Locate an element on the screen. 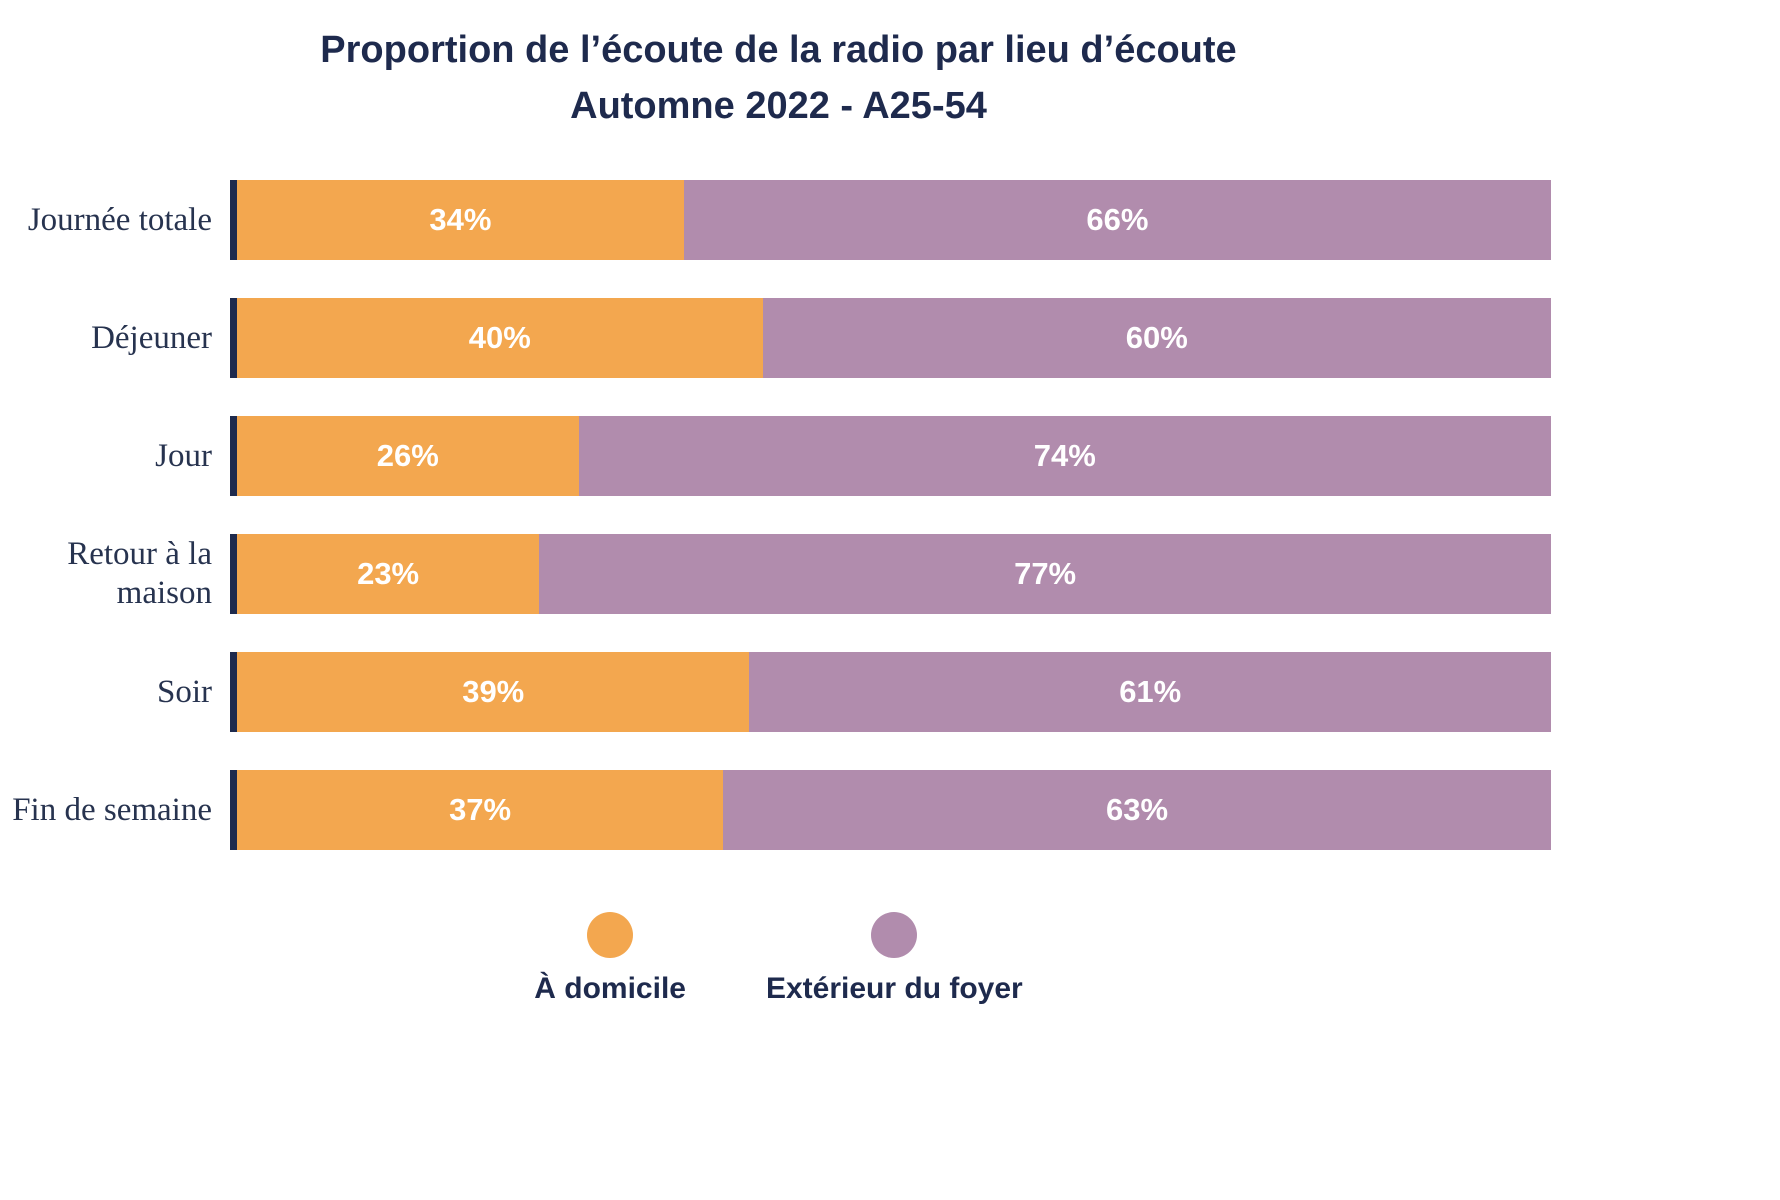 The image size is (1780, 1200). bar-segment-domicile: 23% is located at coordinates (388, 574).